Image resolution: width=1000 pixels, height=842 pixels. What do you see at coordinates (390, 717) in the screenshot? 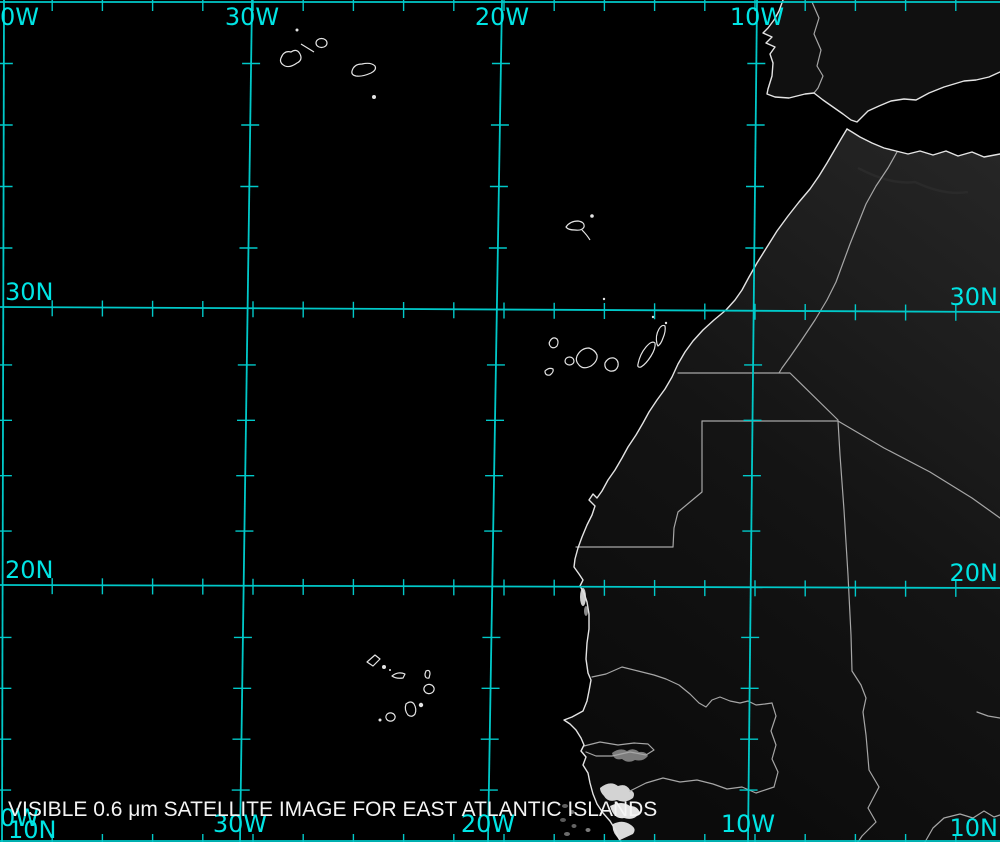
I see `island-cv-fogo-ring` at bounding box center [390, 717].